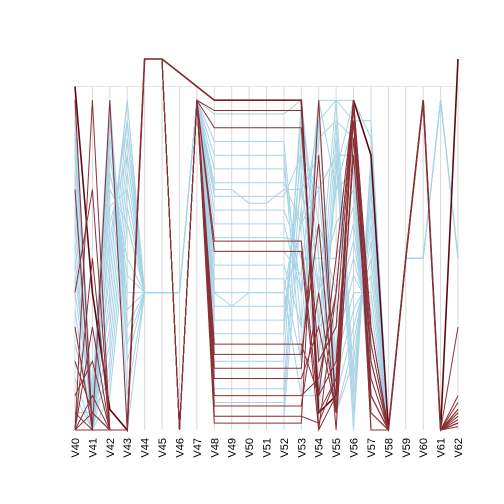 Image resolution: width=504 pixels, height=504 pixels. What do you see at coordinates (233, 448) in the screenshot?
I see `tick-label-v49: V49` at bounding box center [233, 448].